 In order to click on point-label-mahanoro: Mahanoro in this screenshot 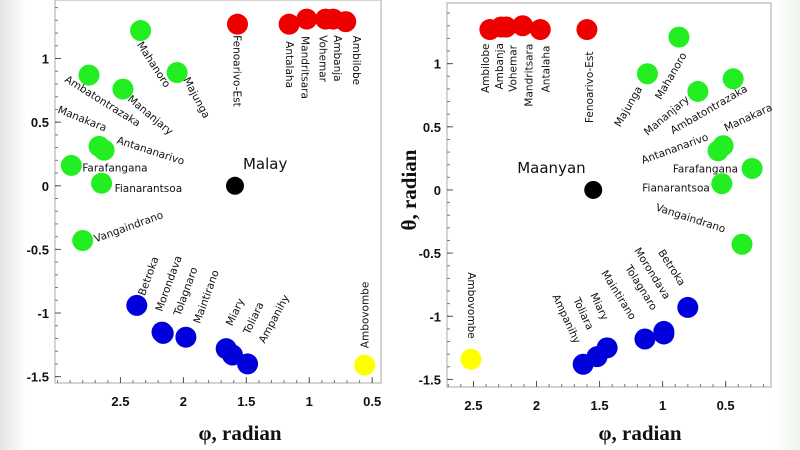, I will do `click(153, 65)`.